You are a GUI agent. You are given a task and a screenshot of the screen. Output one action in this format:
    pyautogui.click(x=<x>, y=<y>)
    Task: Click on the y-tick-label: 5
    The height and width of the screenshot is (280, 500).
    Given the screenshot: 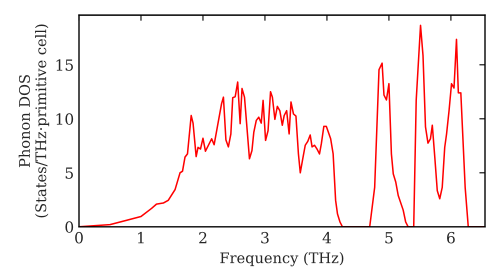 What is the action you would take?
    pyautogui.click(x=69, y=173)
    